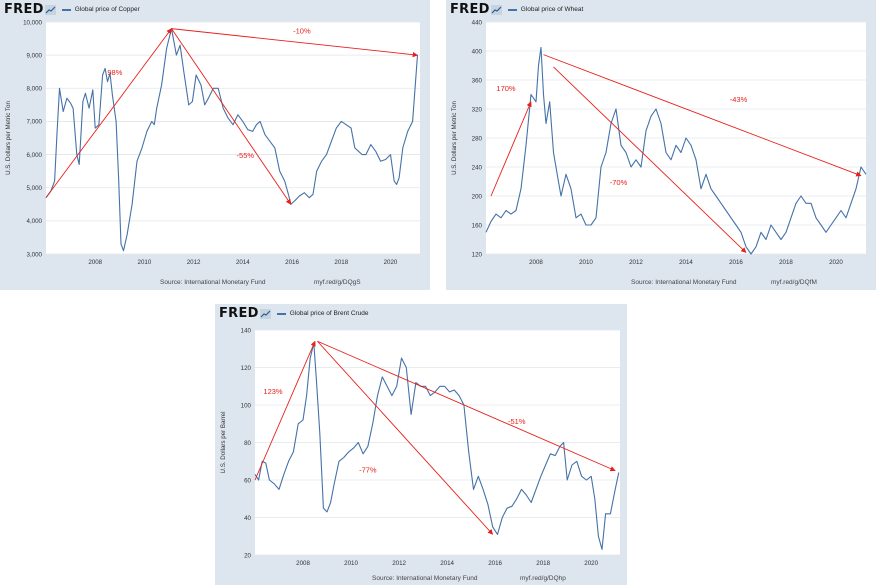  What do you see at coordinates (72, 10) in the screenshot?
I see `chart-header: FRED Global price of Copper` at bounding box center [72, 10].